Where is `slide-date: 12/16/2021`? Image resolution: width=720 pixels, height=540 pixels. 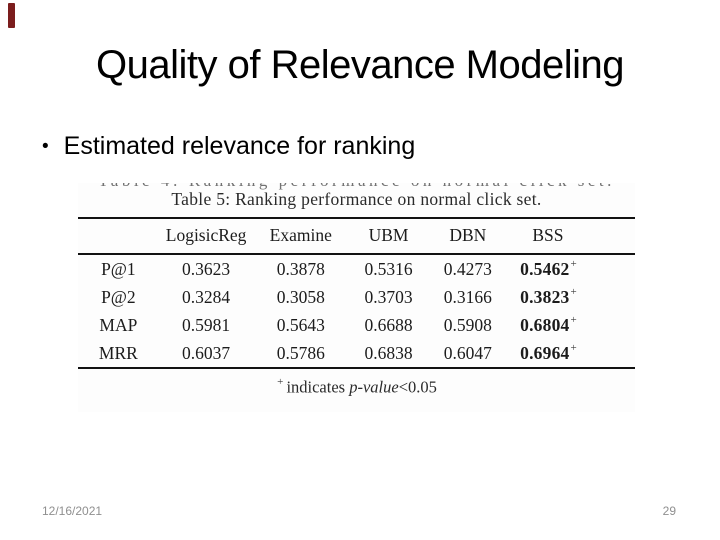
slide-date: 12/16/2021 is located at coordinates (72, 511).